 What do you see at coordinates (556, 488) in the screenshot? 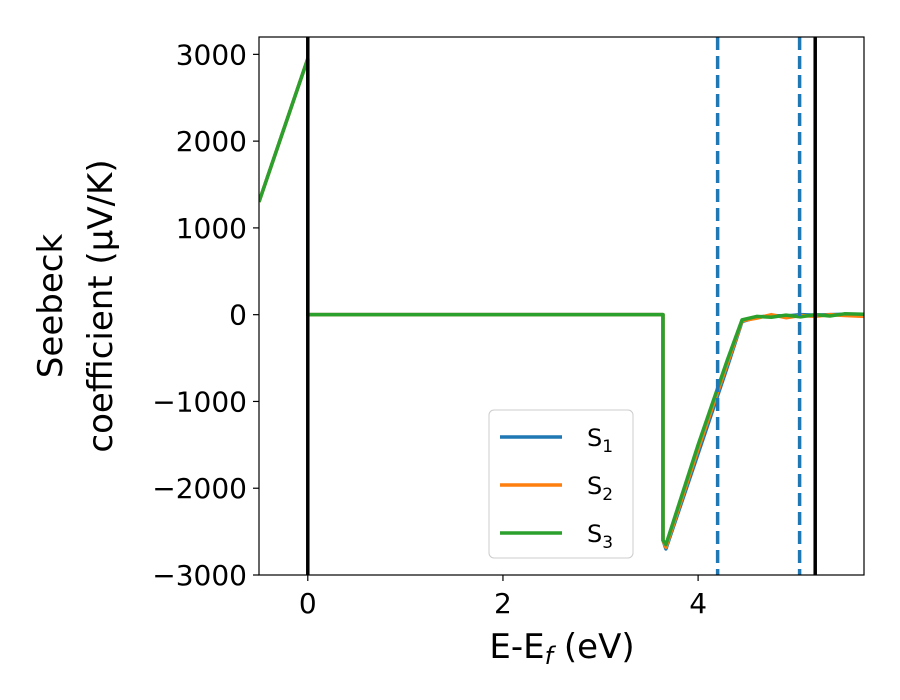
I see `legend-entries: S1 S2 S3` at bounding box center [556, 488].